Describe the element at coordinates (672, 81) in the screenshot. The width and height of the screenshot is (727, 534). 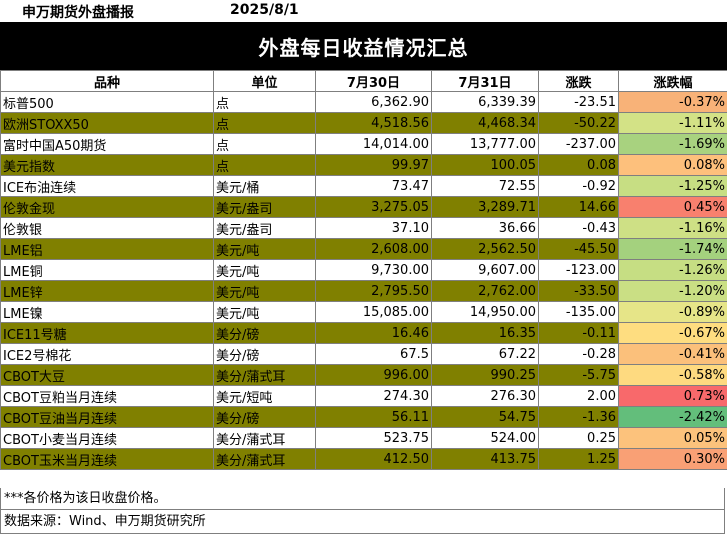
I see `col-header-pct: 涨跌幅` at that location.